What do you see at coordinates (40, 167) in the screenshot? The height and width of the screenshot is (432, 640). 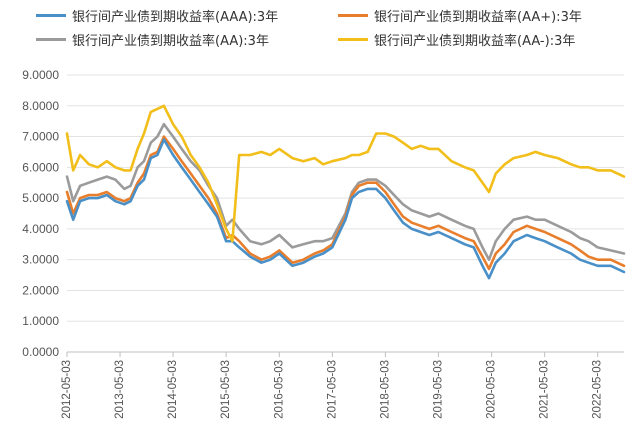 I see `y-tick-label: 6.0000` at bounding box center [40, 167].